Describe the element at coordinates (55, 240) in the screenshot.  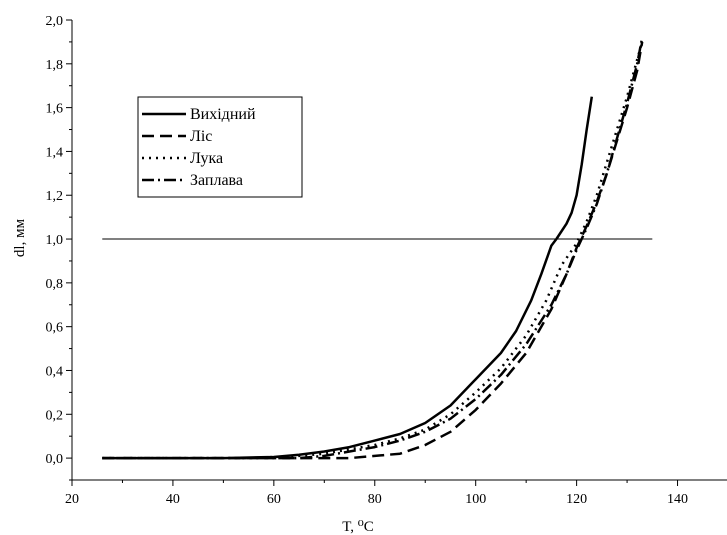
I see `y-tick-label: 1,0` at that location.